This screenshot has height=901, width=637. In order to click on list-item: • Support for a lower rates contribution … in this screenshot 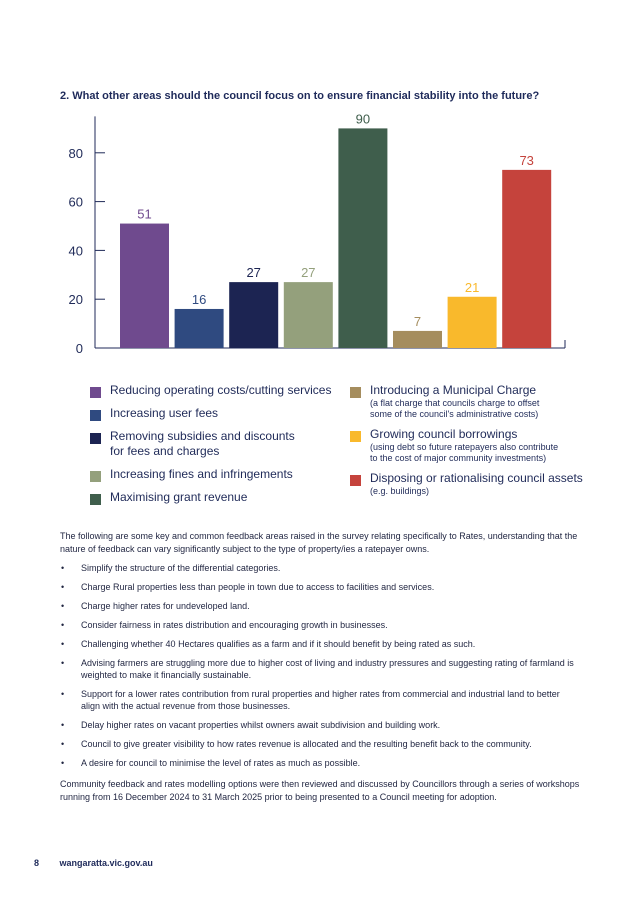, I will do `click(320, 700)`.